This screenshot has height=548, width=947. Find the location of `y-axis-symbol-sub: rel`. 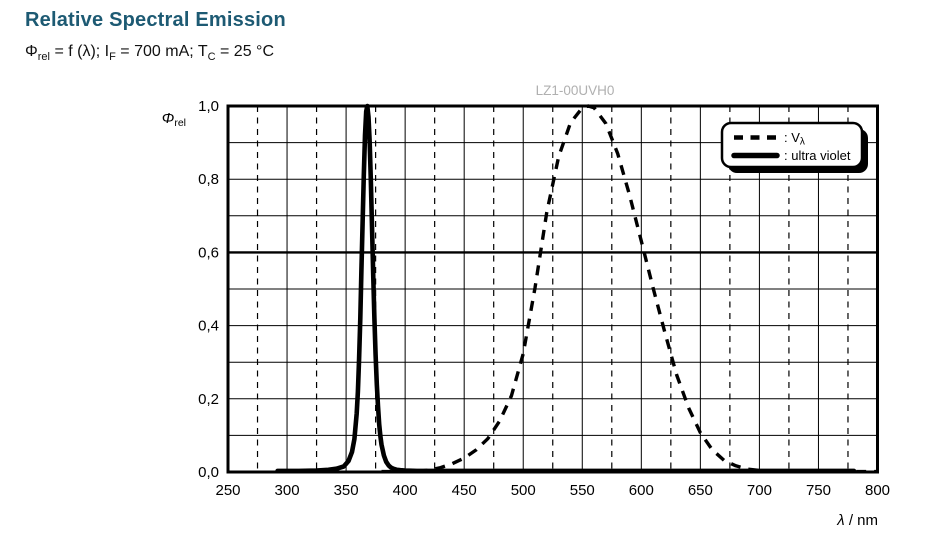

y-axis-symbol-sub: rel is located at coordinates (180, 123).